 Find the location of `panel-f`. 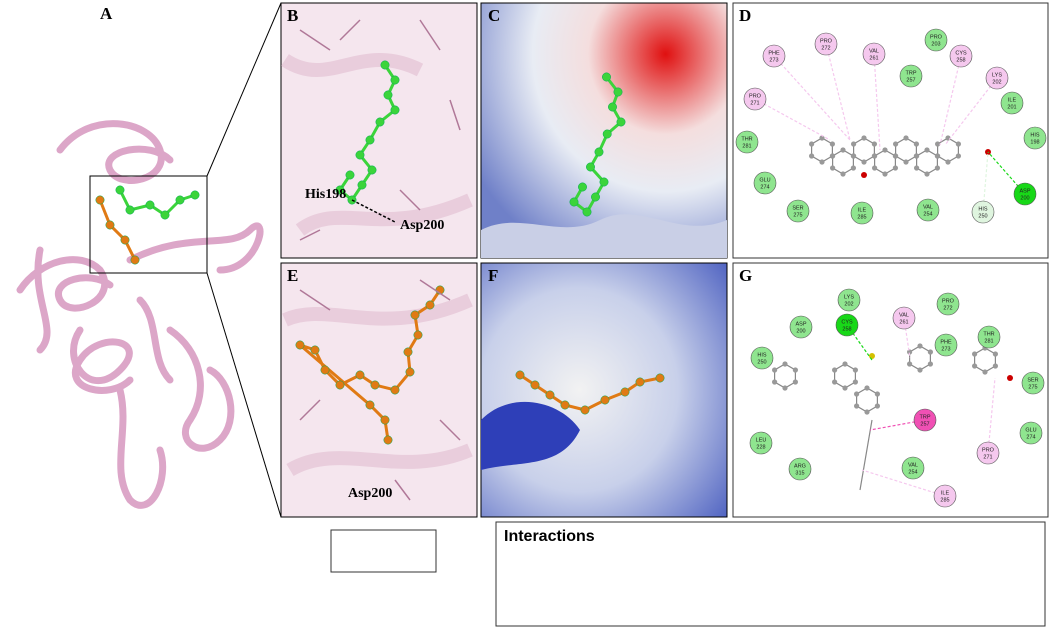

panel-f is located at coordinates (604, 390).